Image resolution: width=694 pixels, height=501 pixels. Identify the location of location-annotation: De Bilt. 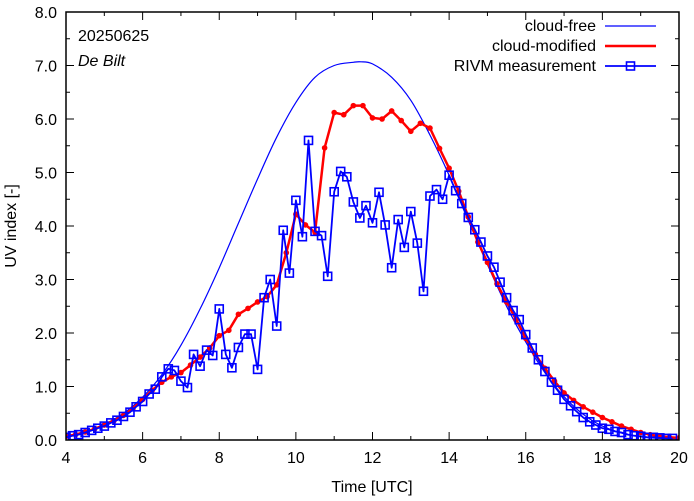
(102, 61).